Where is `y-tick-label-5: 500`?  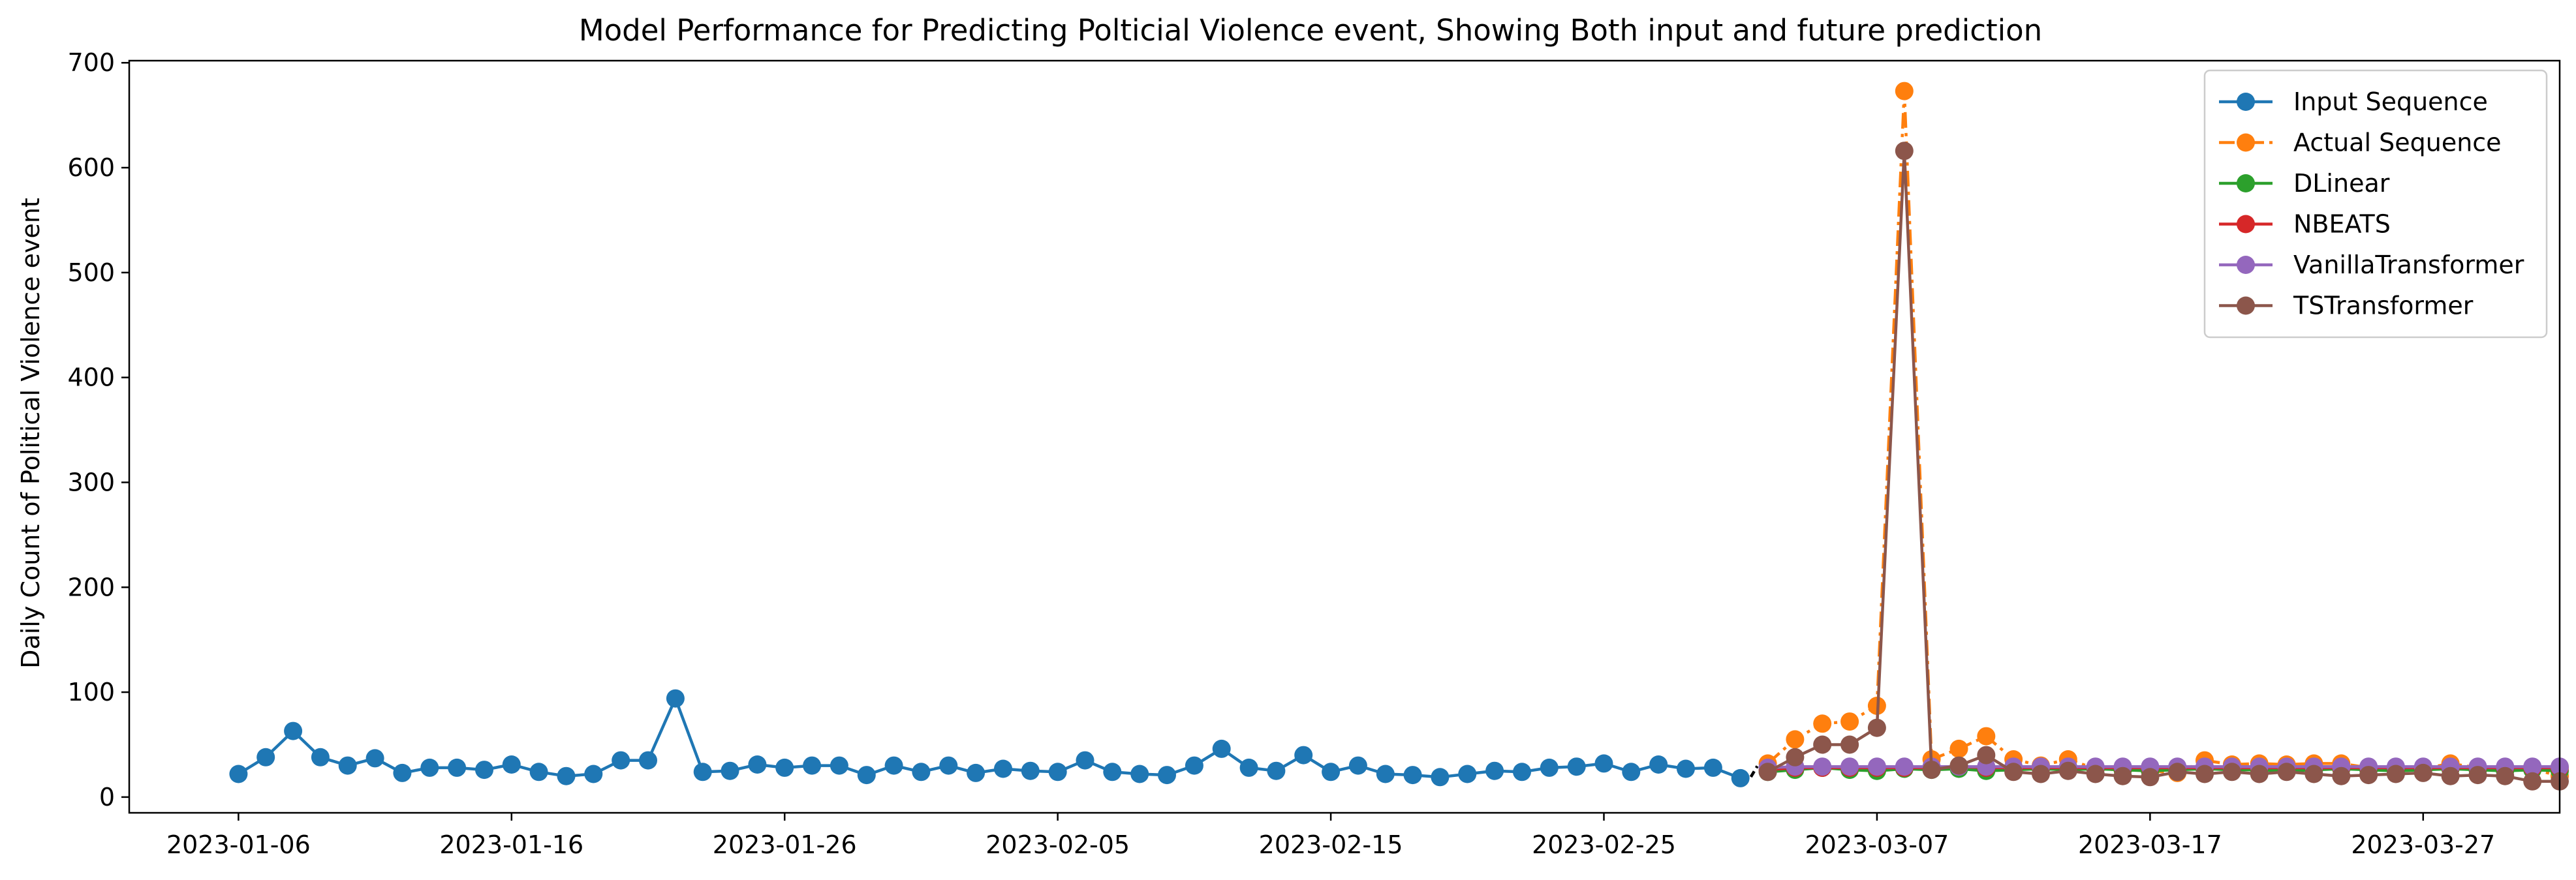 y-tick-label-5: 500 is located at coordinates (91, 272).